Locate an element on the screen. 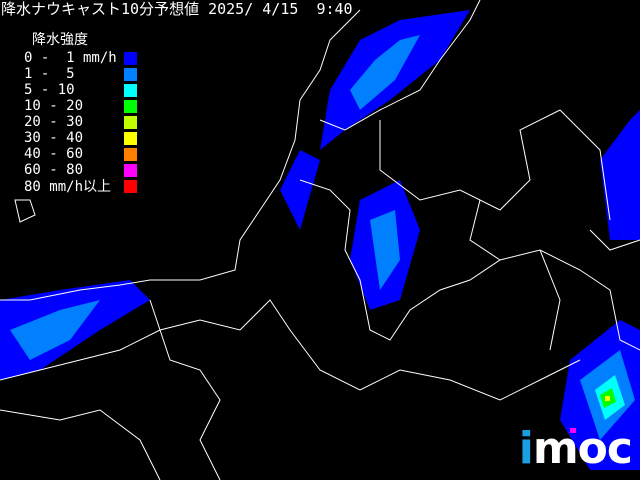 This screenshot has width=640, height=480. legend-item: 30 - 40 is located at coordinates (80, 138).